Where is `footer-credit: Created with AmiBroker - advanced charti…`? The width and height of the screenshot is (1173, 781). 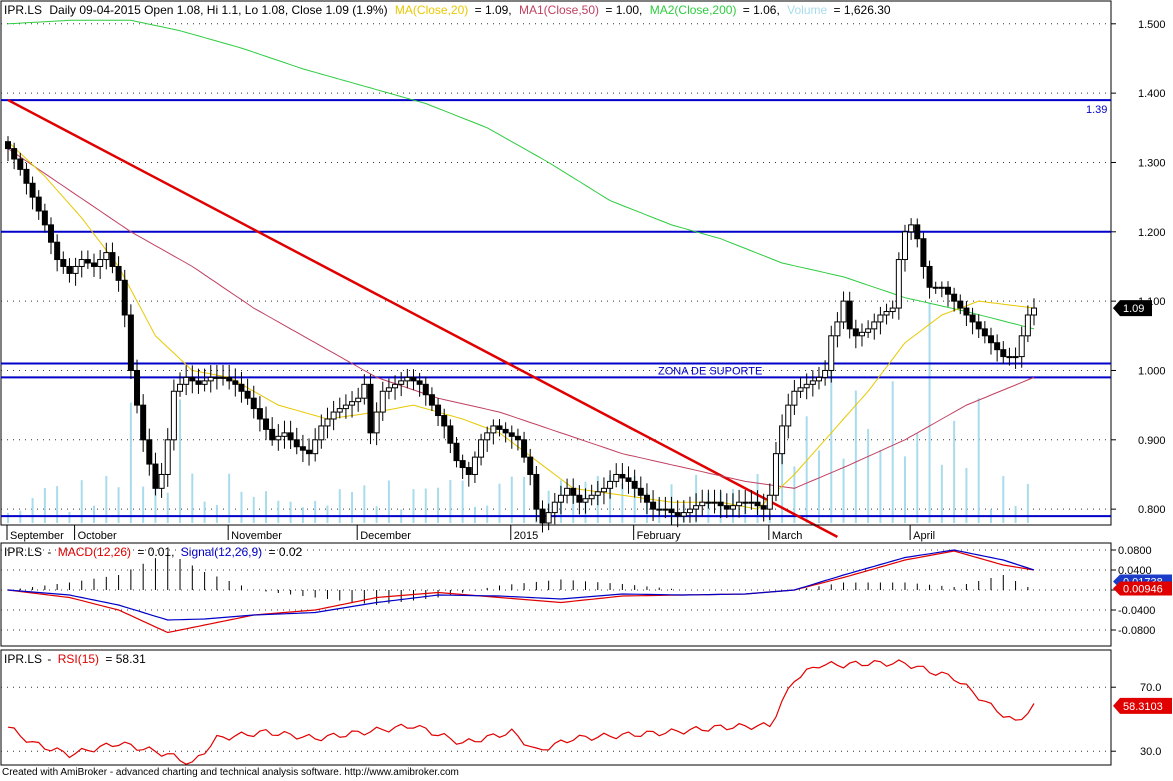
footer-credit: Created with AmiBroker - advanced charti… is located at coordinates (230, 772).